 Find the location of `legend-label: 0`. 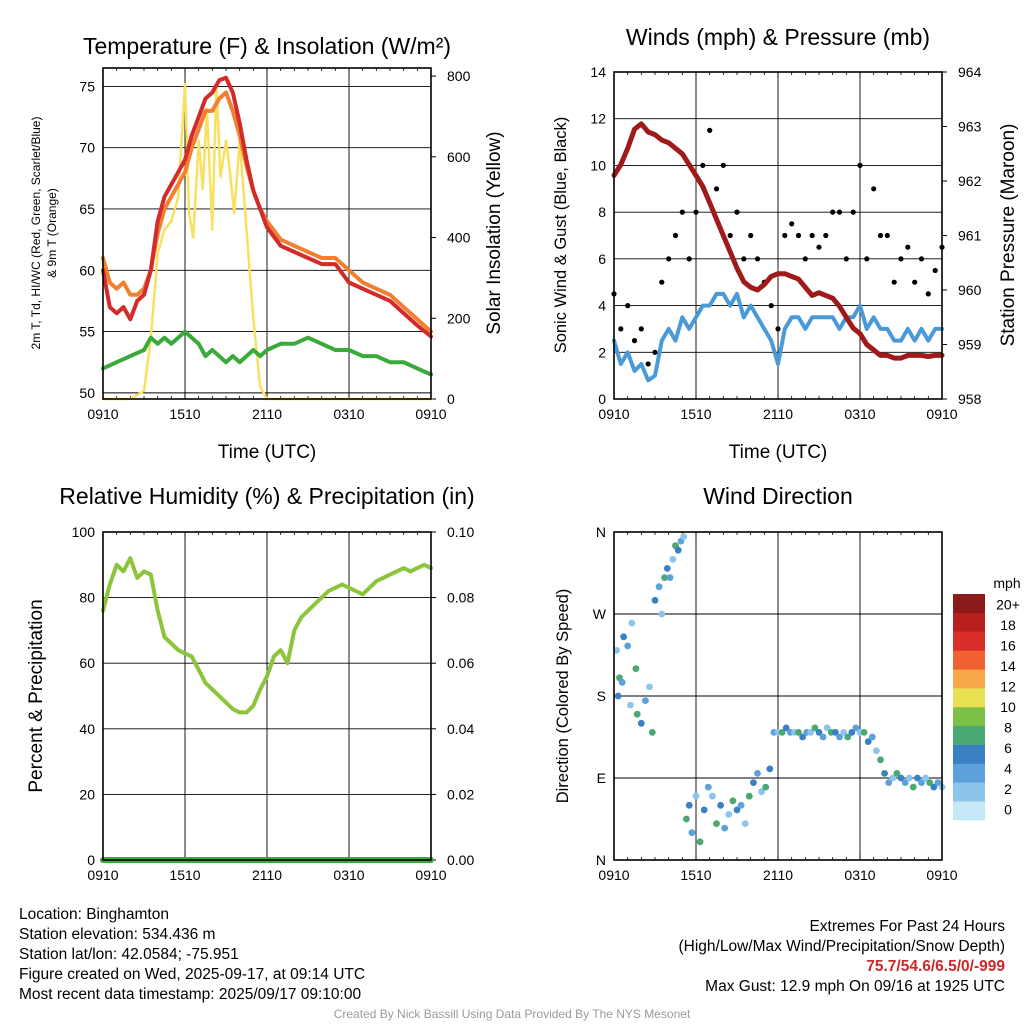

legend-label: 0 is located at coordinates (1008, 810).